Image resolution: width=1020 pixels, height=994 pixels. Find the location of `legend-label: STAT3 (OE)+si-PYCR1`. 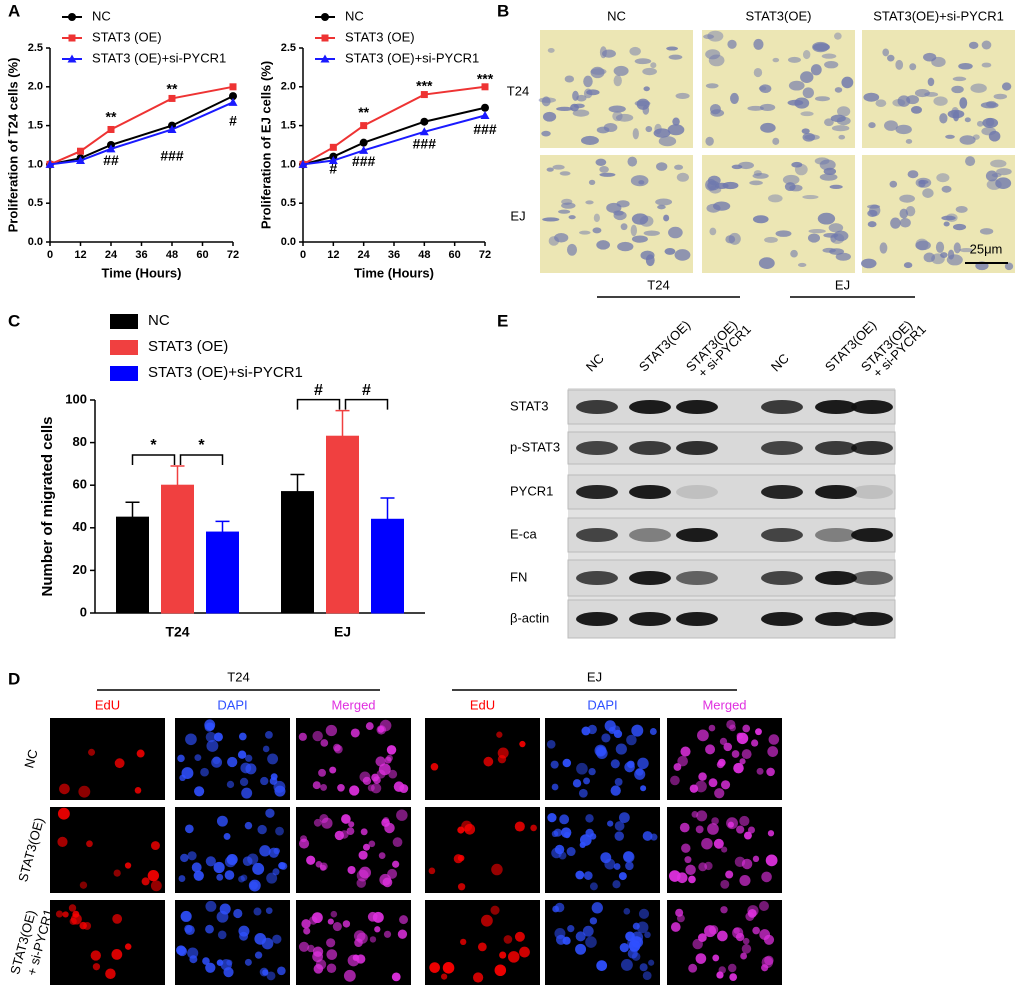

legend-label: STAT3 (OE)+si-PYCR1 is located at coordinates (412, 57).